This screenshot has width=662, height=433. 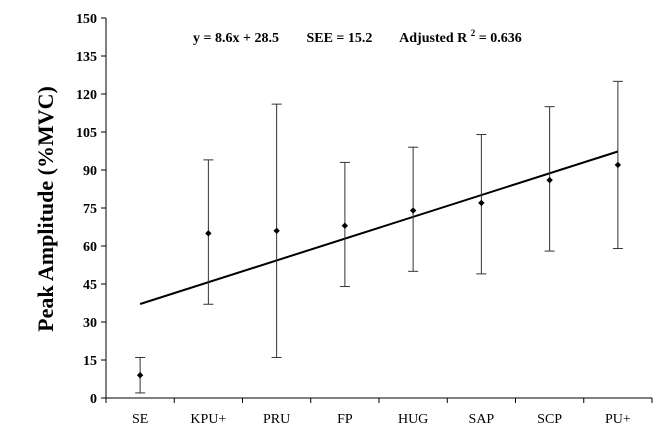 What do you see at coordinates (339, 38) in the screenshot?
I see `see-value: SEE = 15.2` at bounding box center [339, 38].